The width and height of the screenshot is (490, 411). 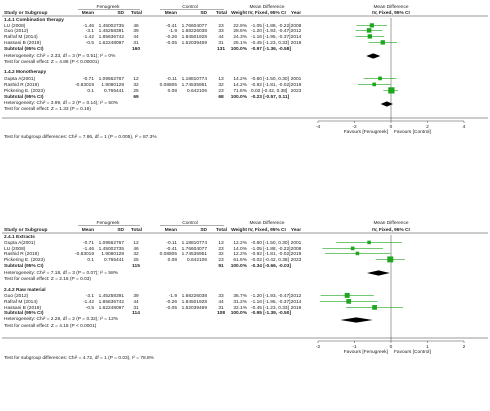 I want to click on ci-cell: -0.45 [-1.23, 0.33], so click(x=270, y=308).